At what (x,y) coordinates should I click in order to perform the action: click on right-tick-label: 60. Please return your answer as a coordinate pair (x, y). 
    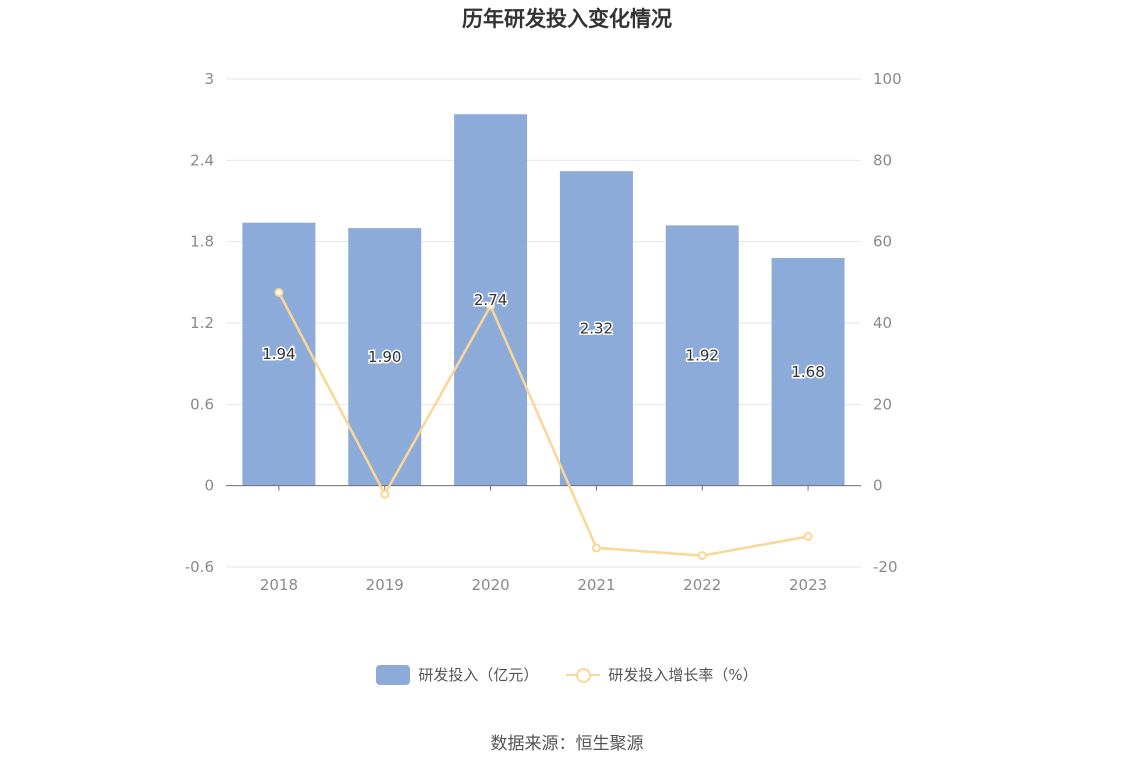
    Looking at the image, I should click on (882, 242).